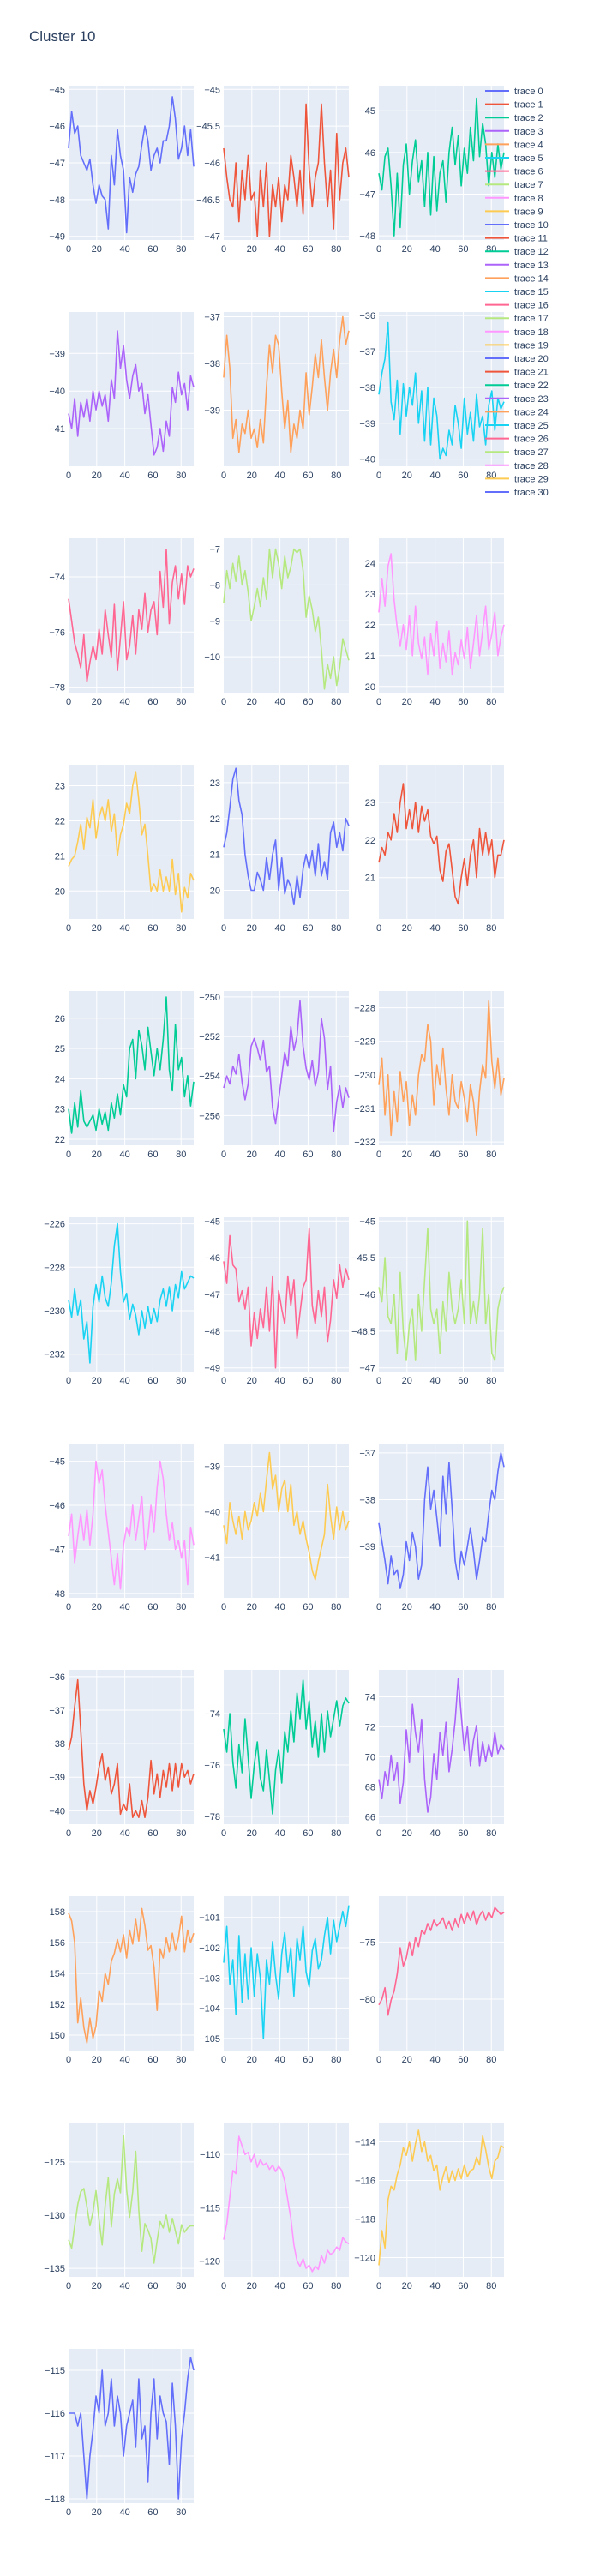  Describe the element at coordinates (212, 1332) in the screenshot. I see `y-tick-label: −48` at that location.